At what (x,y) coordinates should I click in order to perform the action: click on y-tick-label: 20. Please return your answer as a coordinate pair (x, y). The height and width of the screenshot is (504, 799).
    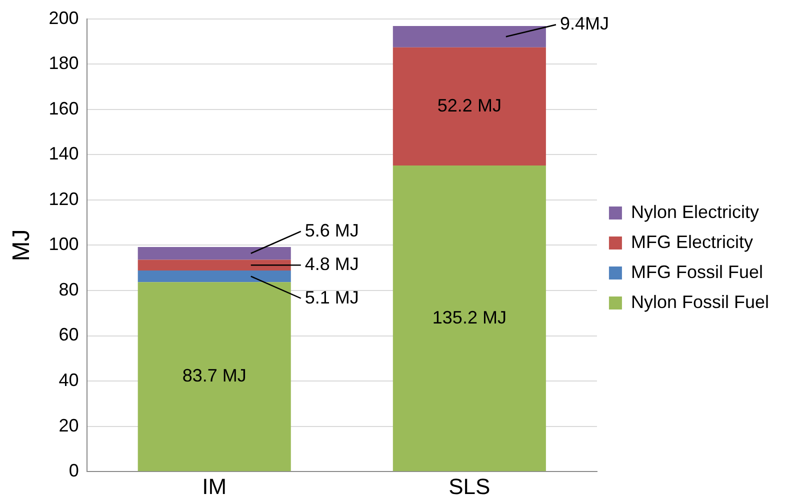
    Looking at the image, I should click on (68, 425).